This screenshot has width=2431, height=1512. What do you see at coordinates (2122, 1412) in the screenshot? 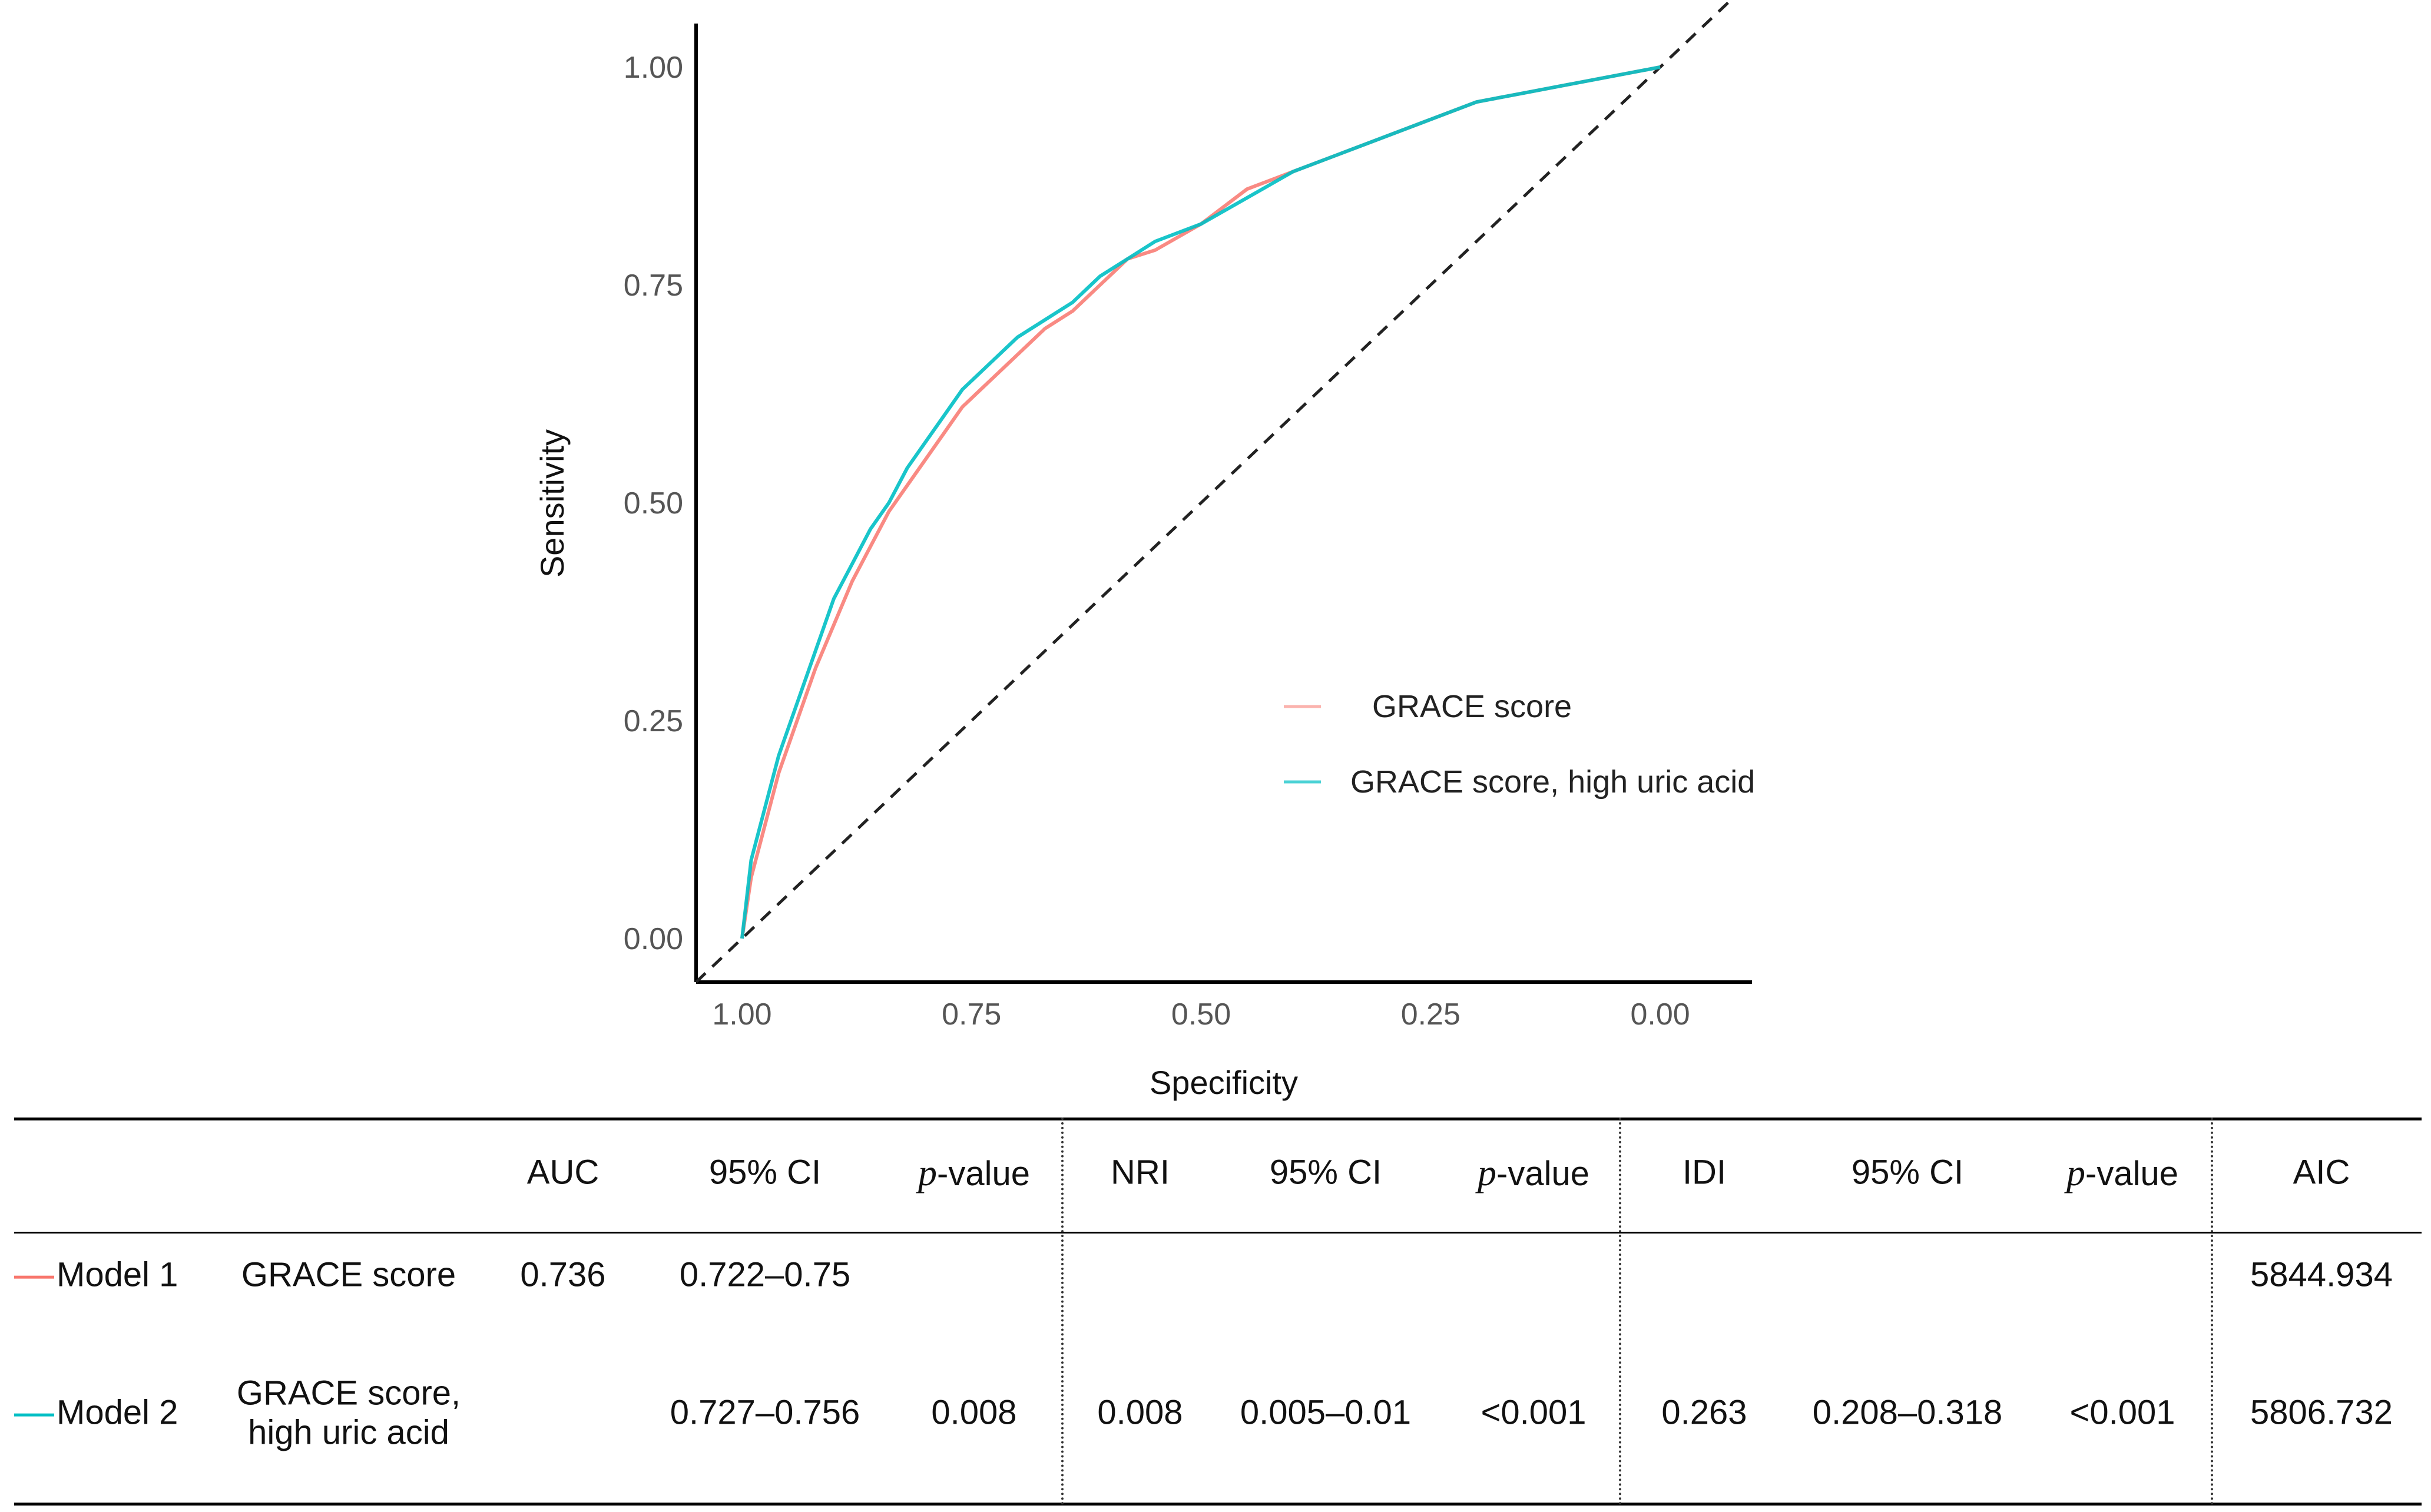
I see `row-model-2-idi-p-value: <0.001` at bounding box center [2122, 1412].